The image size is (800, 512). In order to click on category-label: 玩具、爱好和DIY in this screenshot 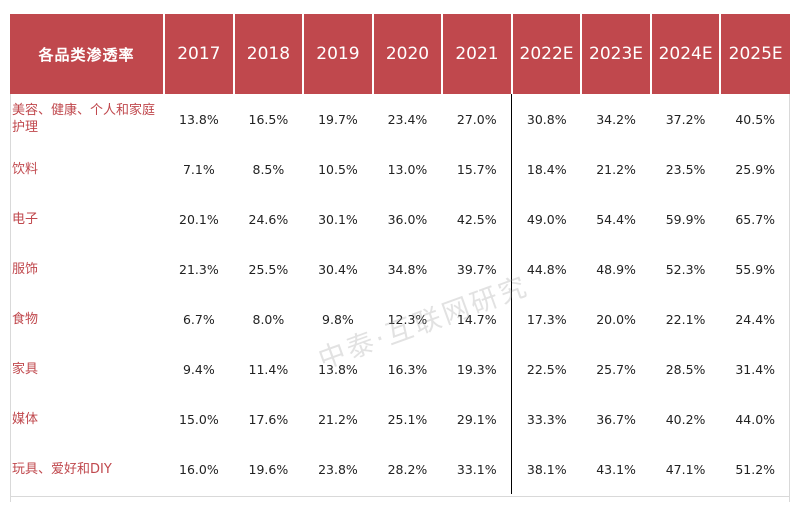, I will do `click(62, 469)`.